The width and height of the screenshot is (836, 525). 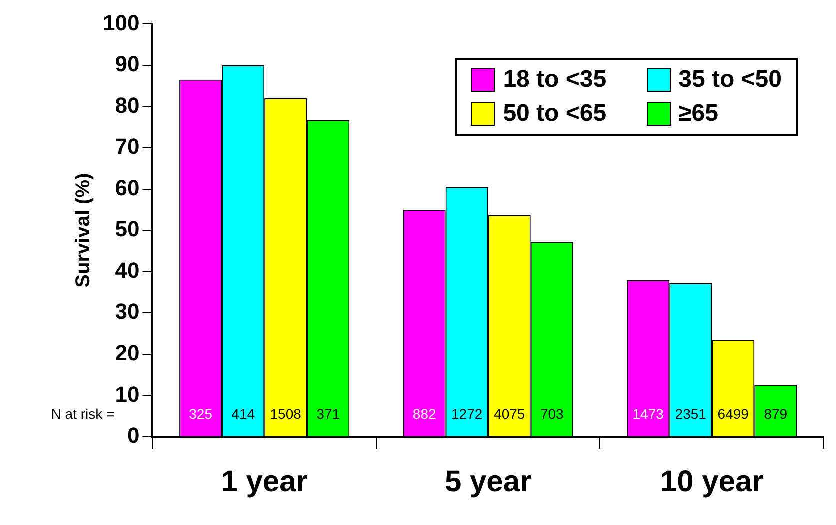 What do you see at coordinates (127, 105) in the screenshot?
I see `y-tick-label: 80` at bounding box center [127, 105].